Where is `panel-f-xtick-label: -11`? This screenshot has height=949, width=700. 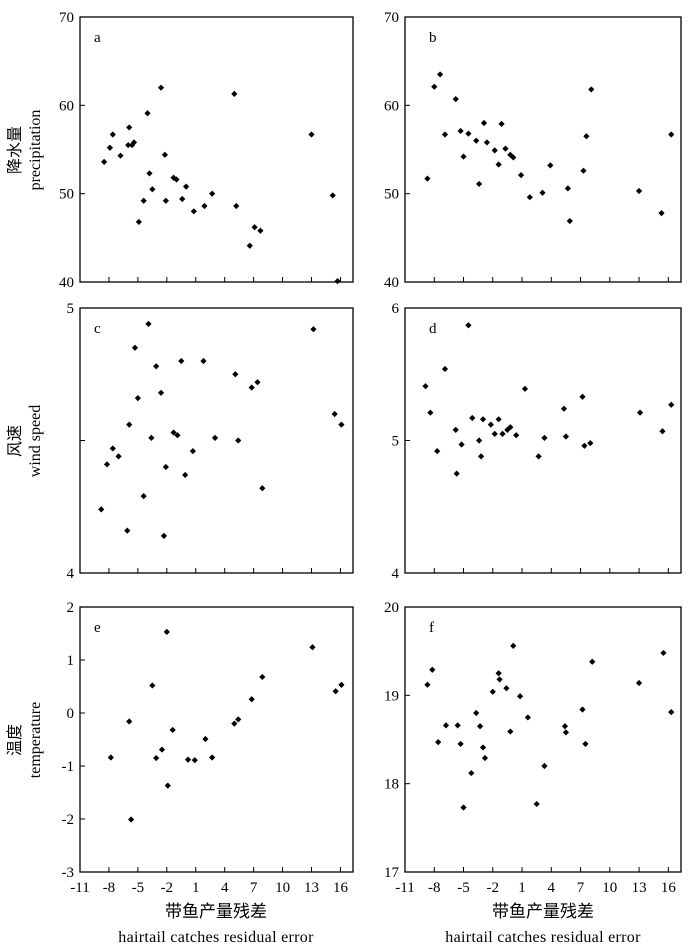
panel-f-xtick-label: -11 is located at coordinates (404, 888).